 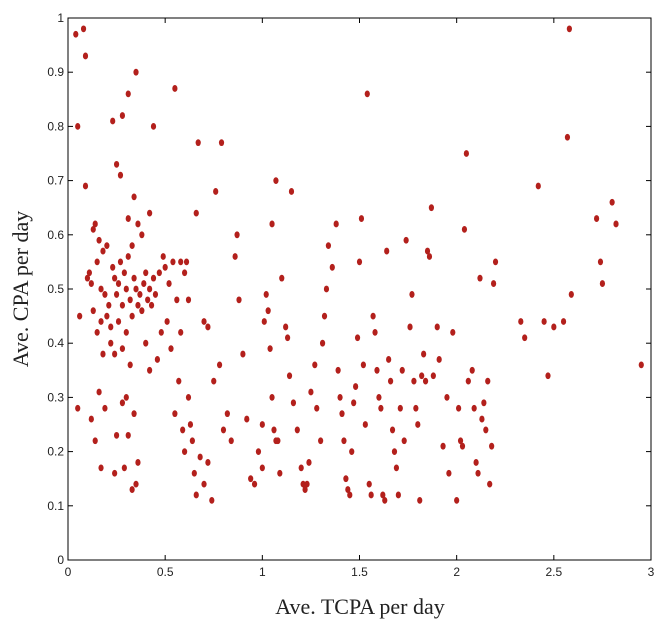 I want to click on y-tick-label: 0.2, so click(x=55, y=452).